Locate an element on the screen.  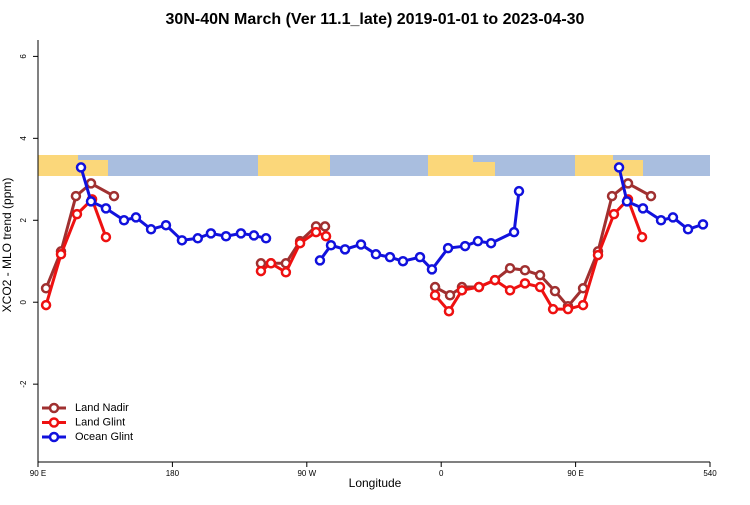
x-tick-label: 90 W is located at coordinates (306, 473).